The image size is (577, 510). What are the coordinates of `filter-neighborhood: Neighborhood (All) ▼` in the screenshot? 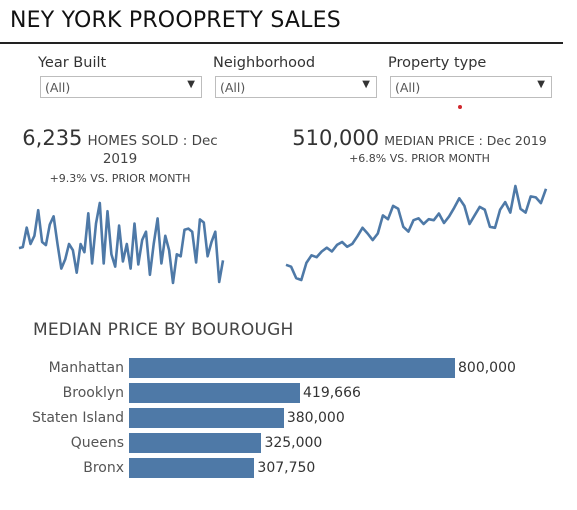 It's located at (295, 76).